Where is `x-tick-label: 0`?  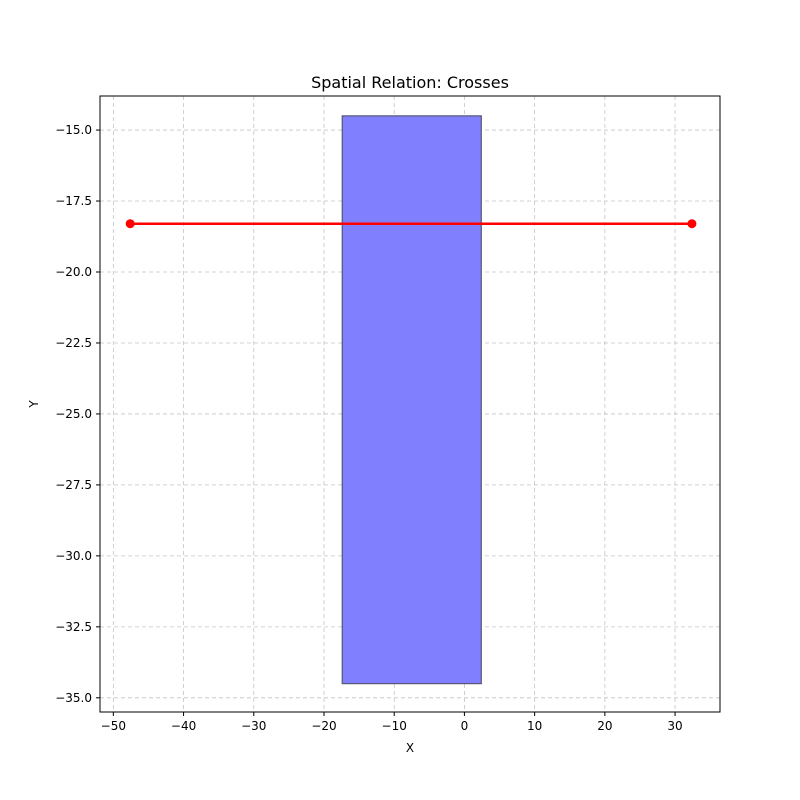
x-tick-label: 0 is located at coordinates (465, 726).